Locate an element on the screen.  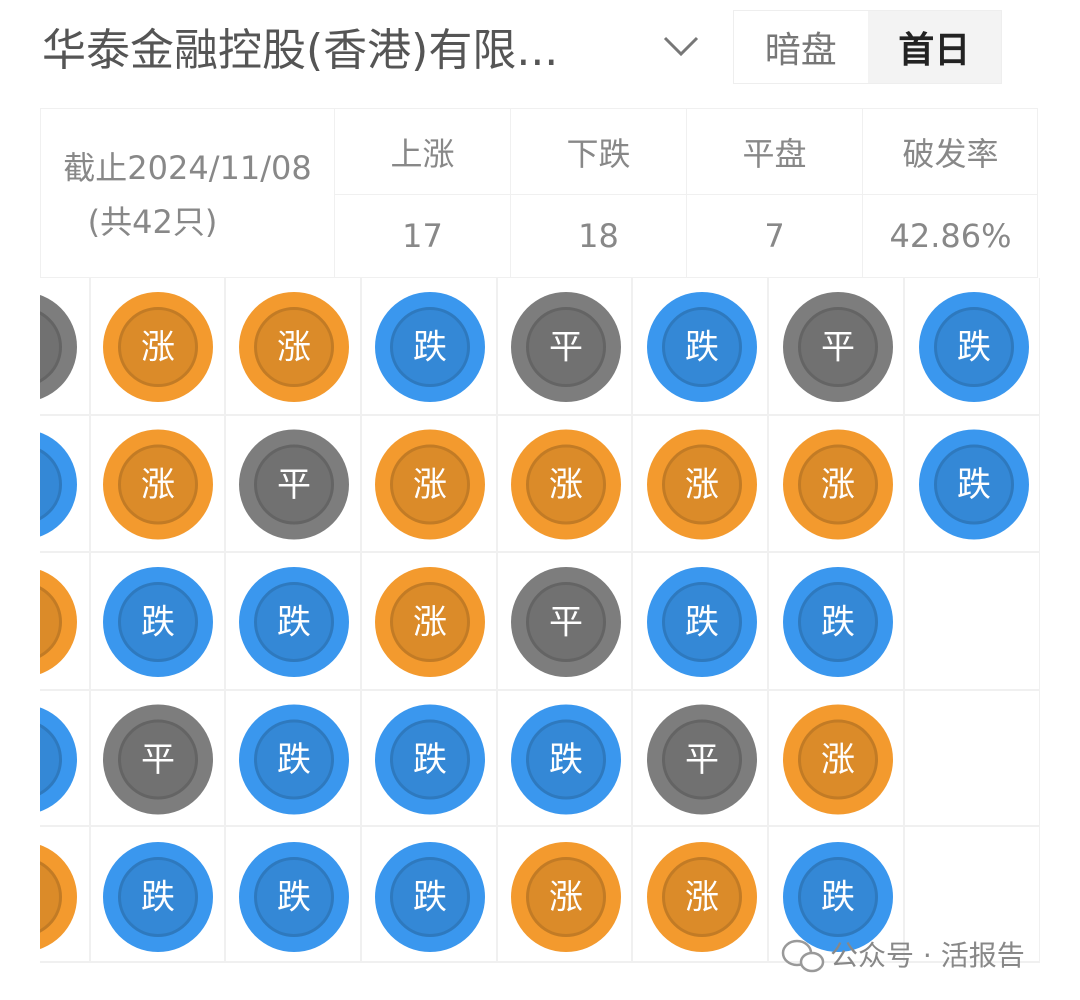
column-value: 7 is located at coordinates (774, 236).